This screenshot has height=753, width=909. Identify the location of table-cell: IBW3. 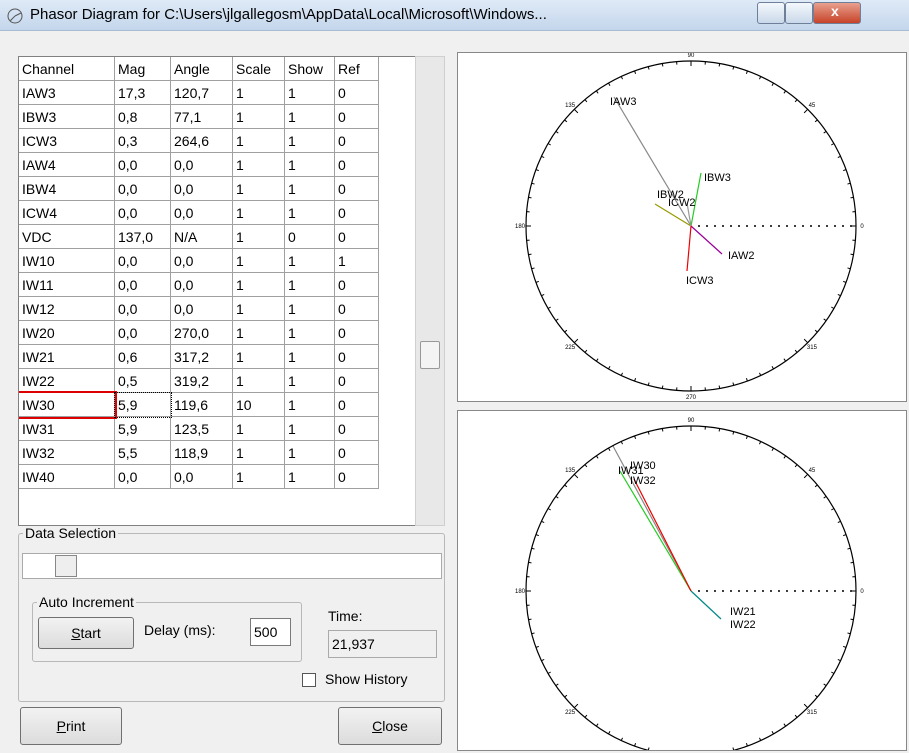
(67, 116).